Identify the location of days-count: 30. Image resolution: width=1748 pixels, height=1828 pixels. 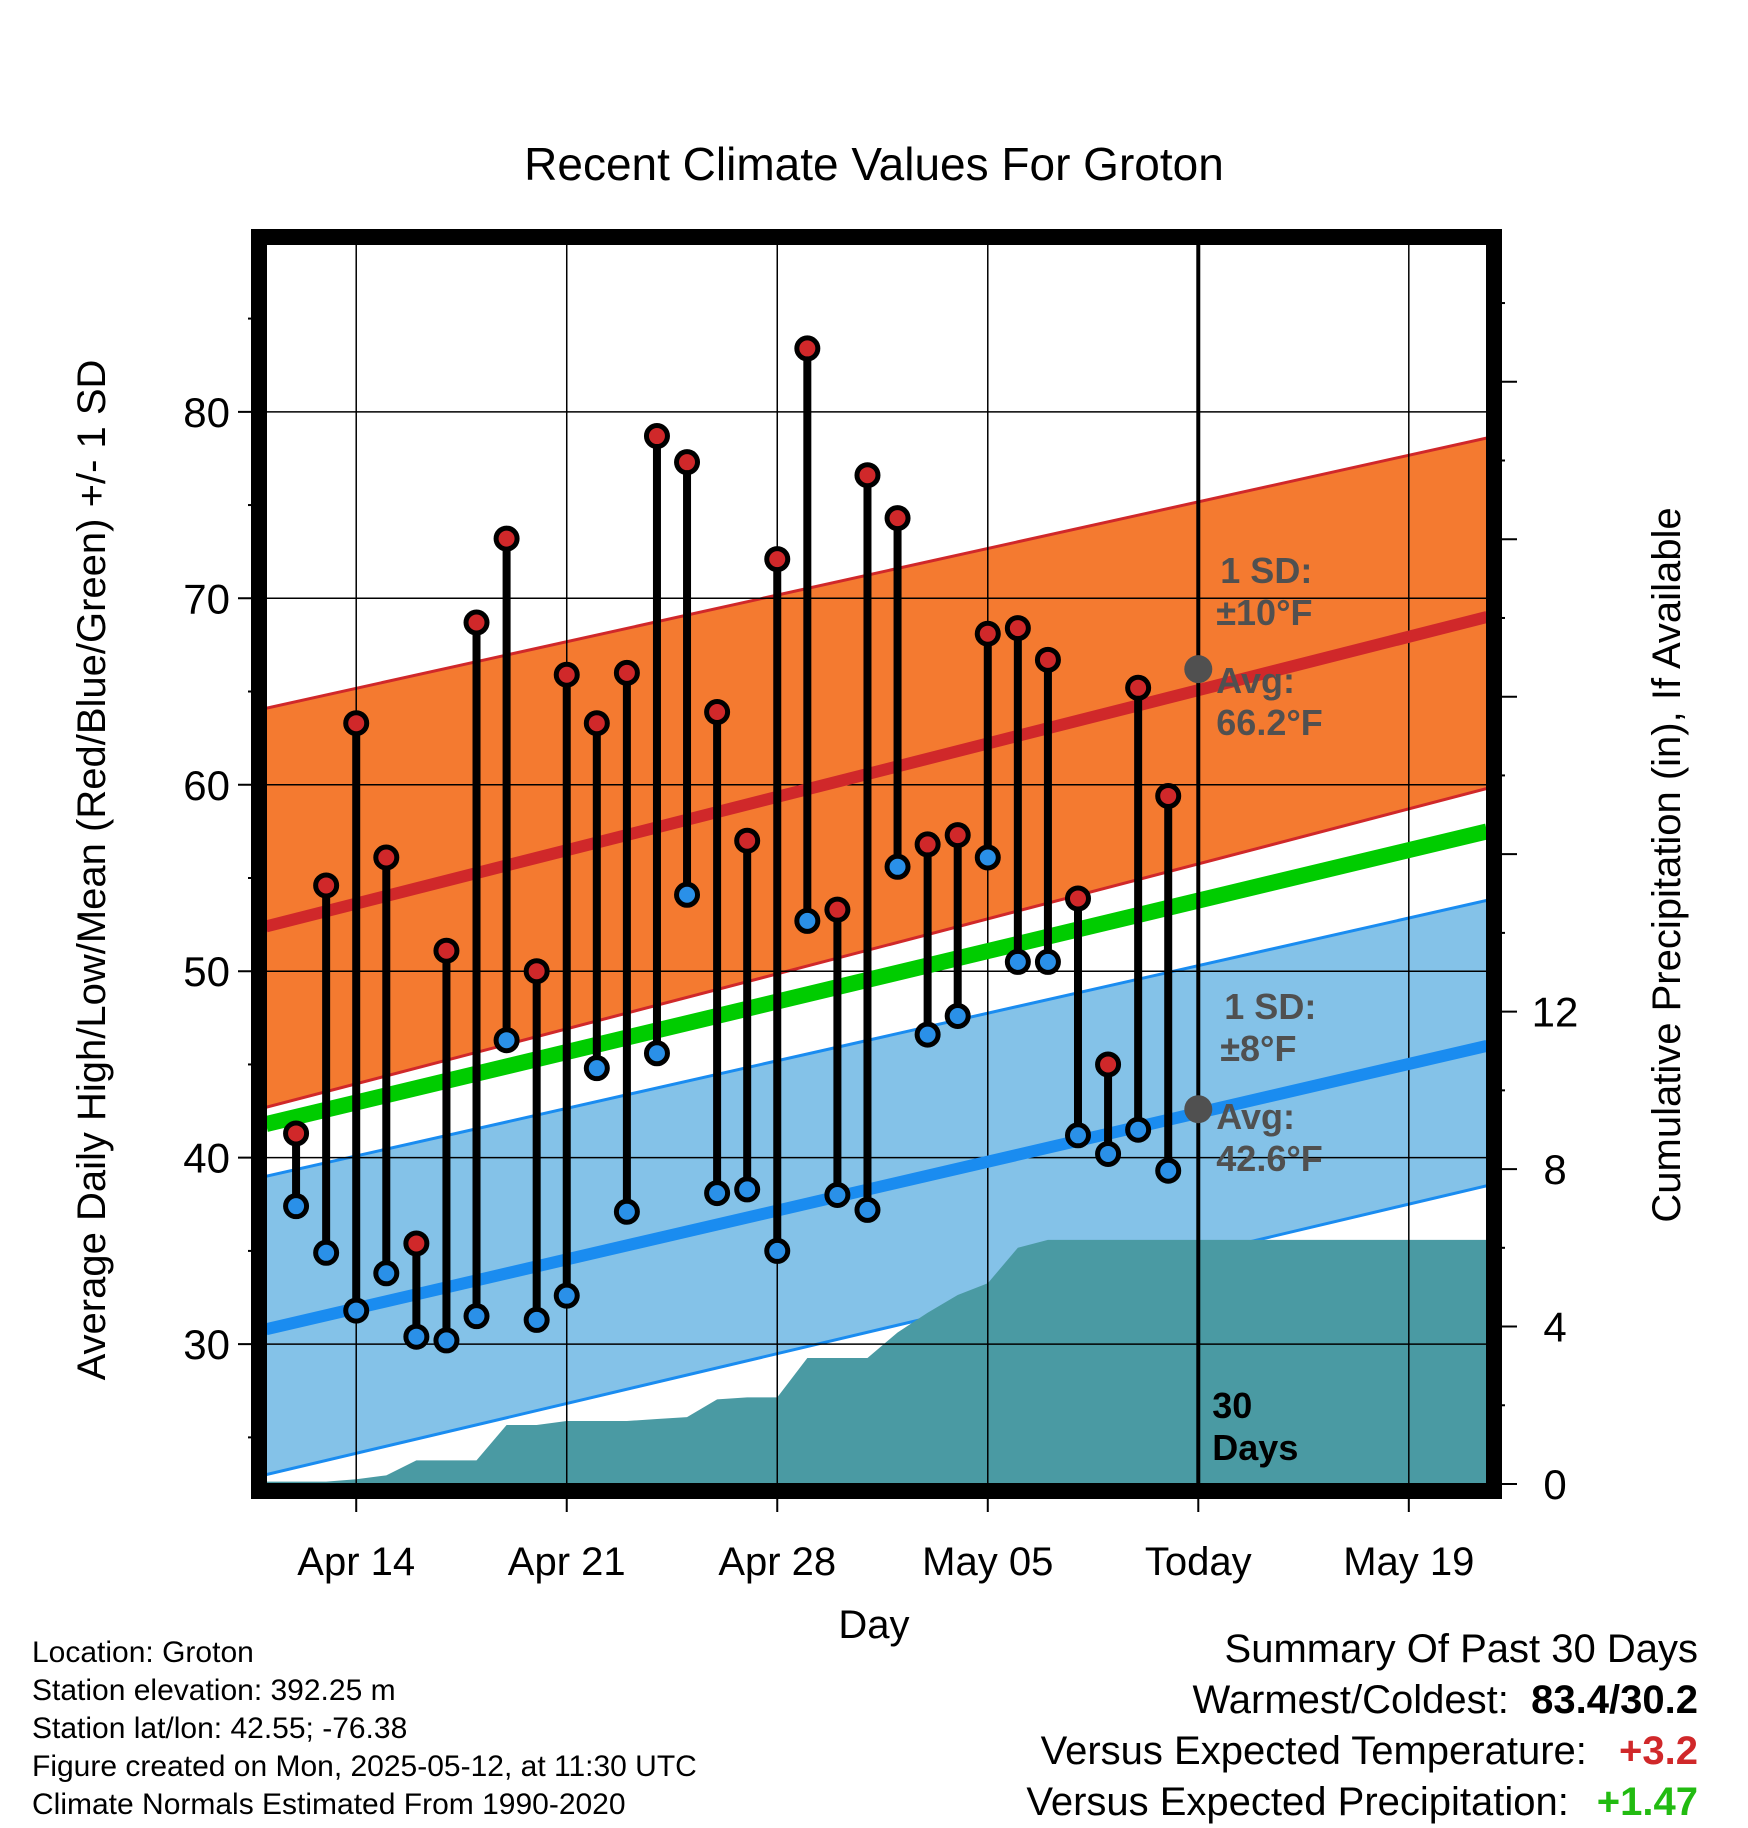
(1232, 1405).